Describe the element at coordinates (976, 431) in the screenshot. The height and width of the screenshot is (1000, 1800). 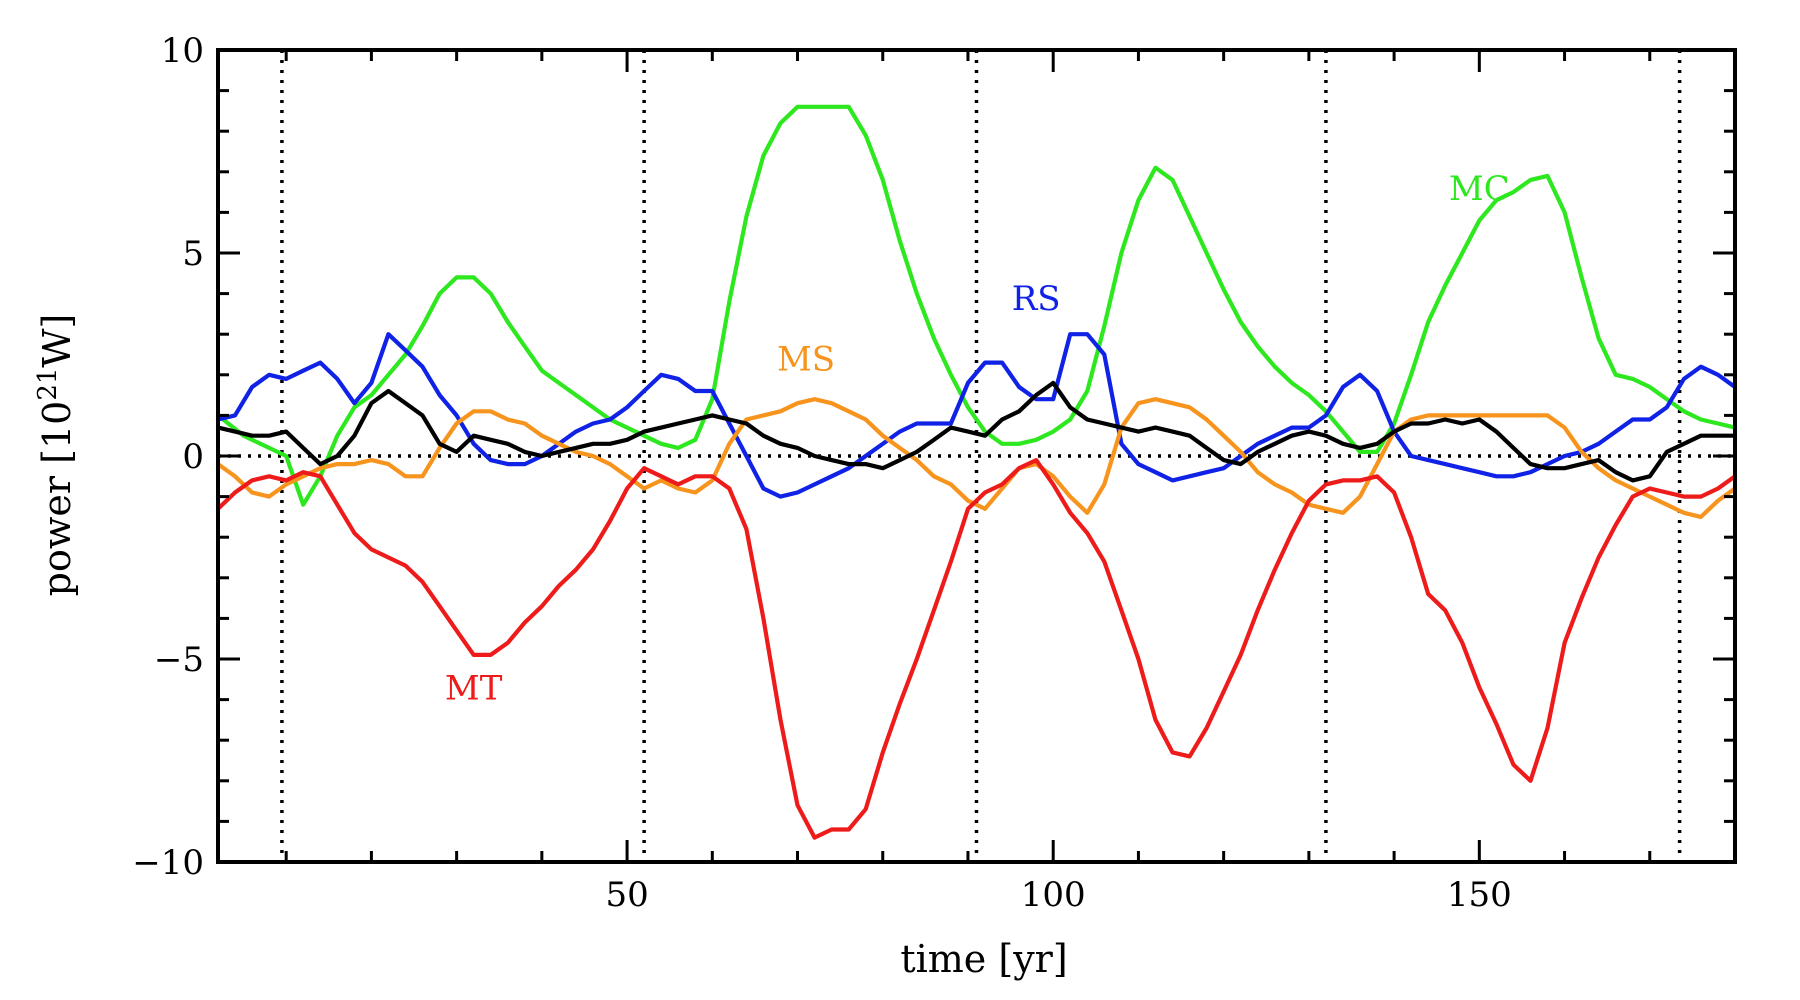
I see `series-line-total` at that location.